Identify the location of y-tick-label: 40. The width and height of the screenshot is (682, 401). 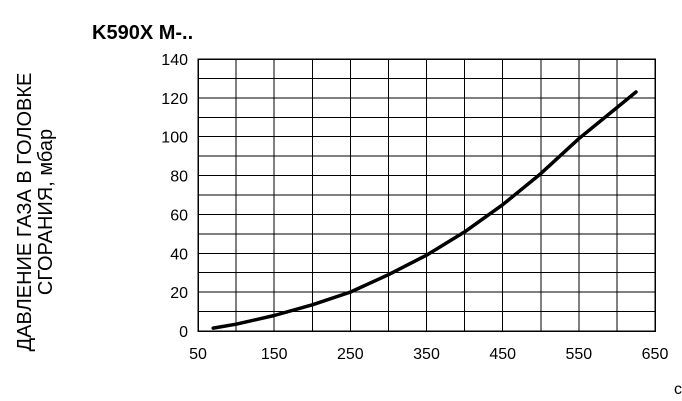
(179, 254).